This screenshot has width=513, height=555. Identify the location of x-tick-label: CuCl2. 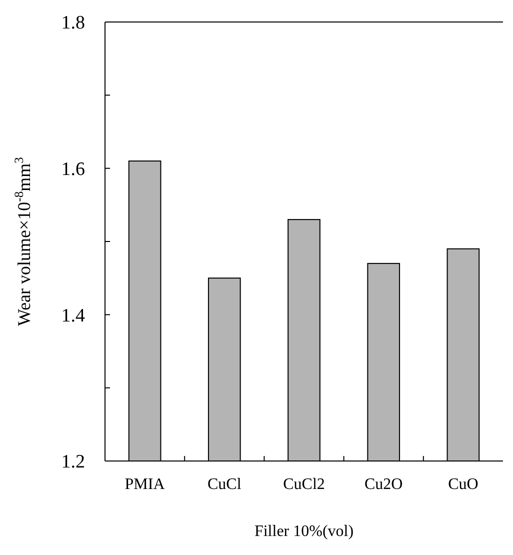
(304, 484).